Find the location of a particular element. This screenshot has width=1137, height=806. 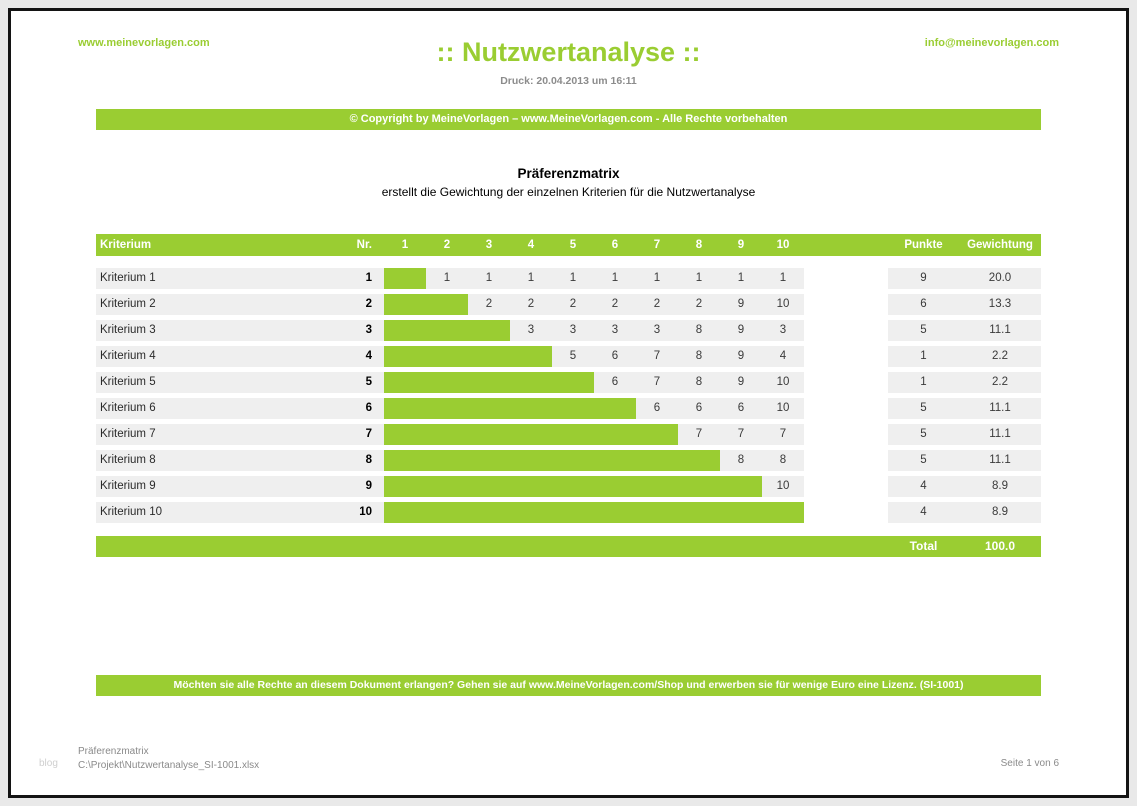

website-link: www.meinevorlagen.com is located at coordinates (144, 43).